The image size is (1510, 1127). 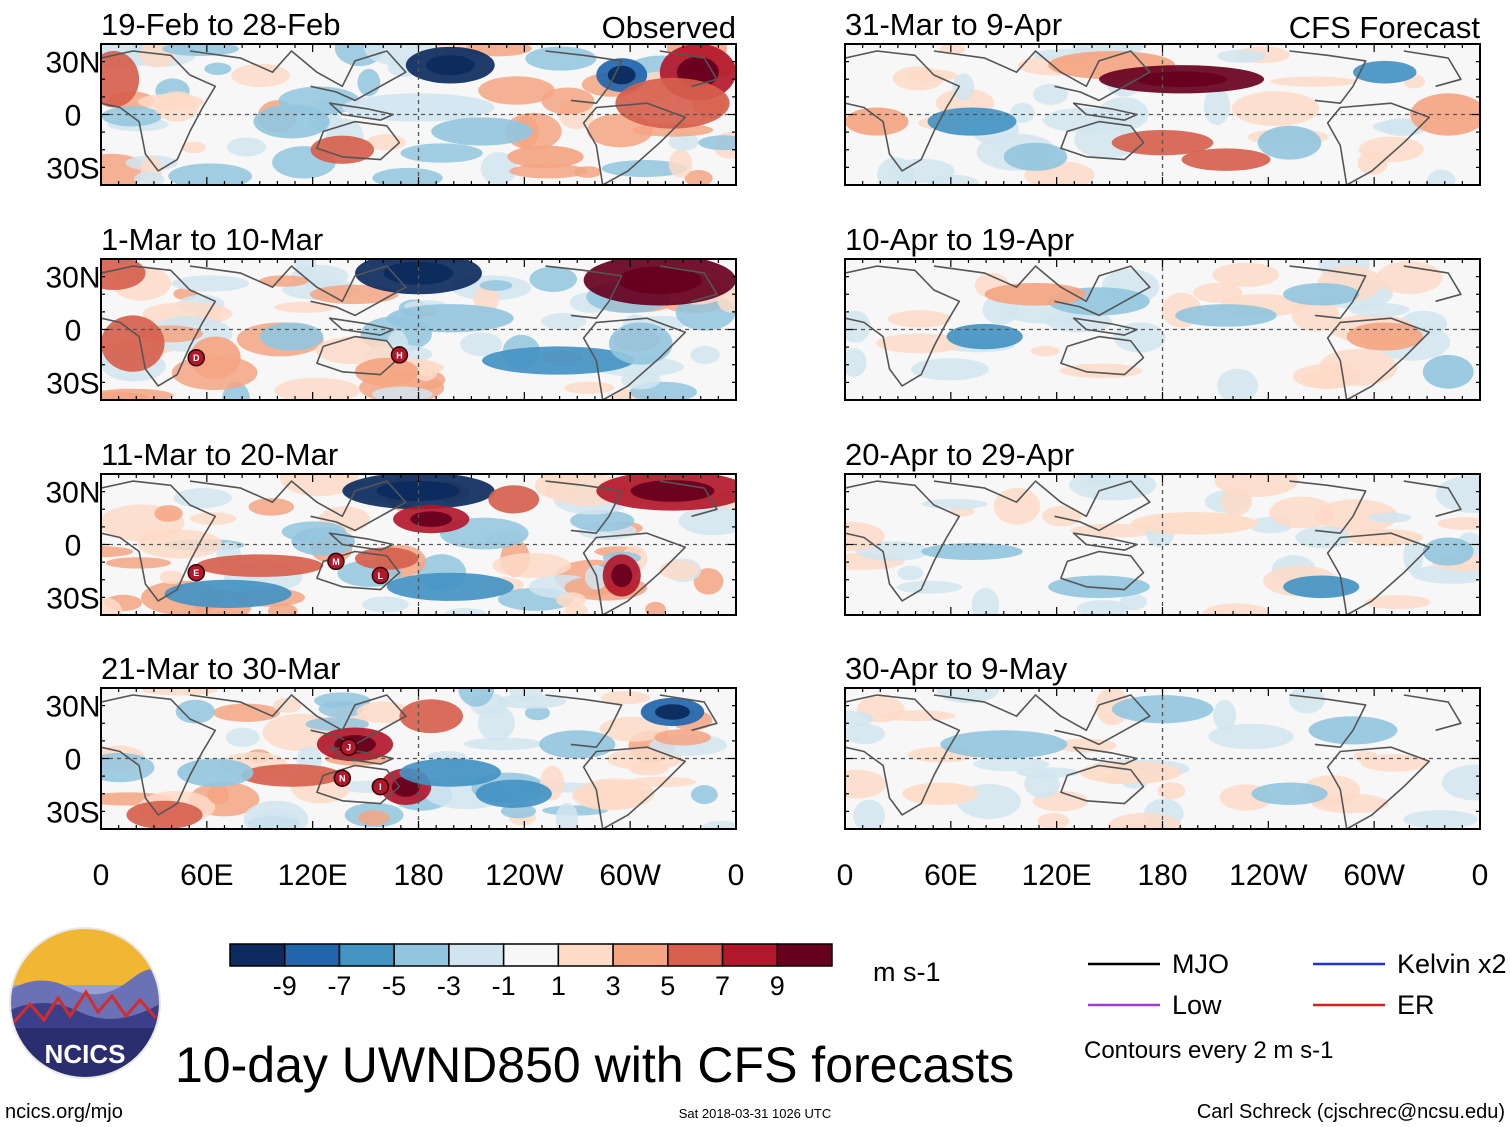 I want to click on contour-note: Contours every 2 m s-1, so click(x=1208, y=1050).